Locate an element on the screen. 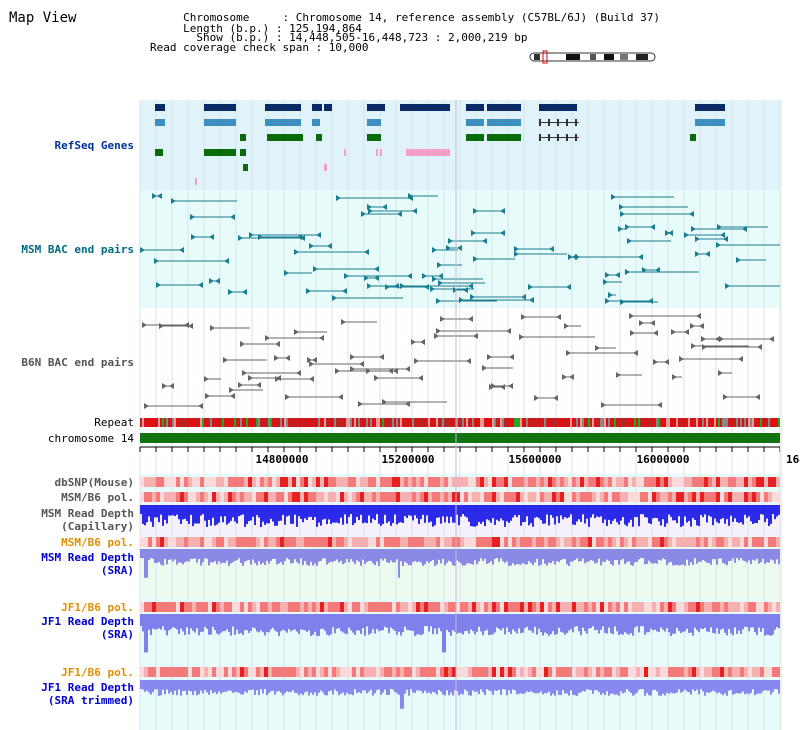  length-info: Length (b.p.) : 125,194,864 is located at coordinates (256, 28).